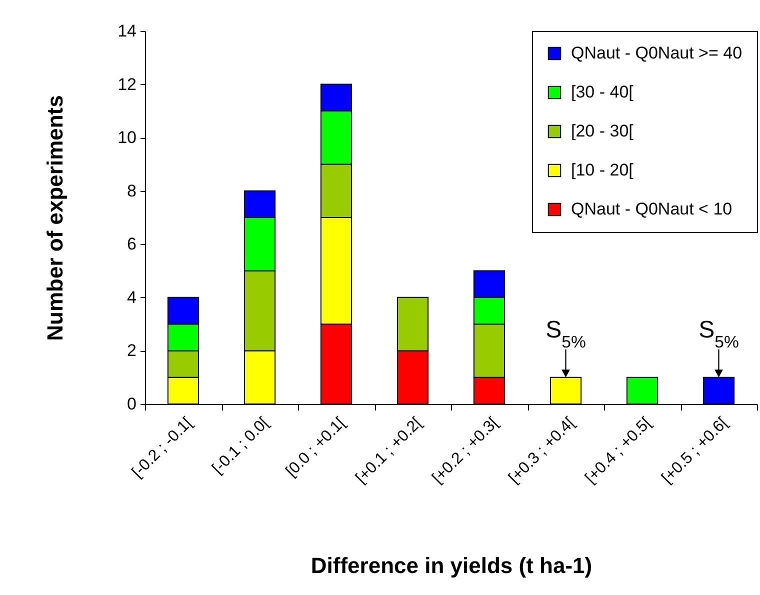  What do you see at coordinates (131, 404) in the screenshot?
I see `y-tick-label: 0` at bounding box center [131, 404].